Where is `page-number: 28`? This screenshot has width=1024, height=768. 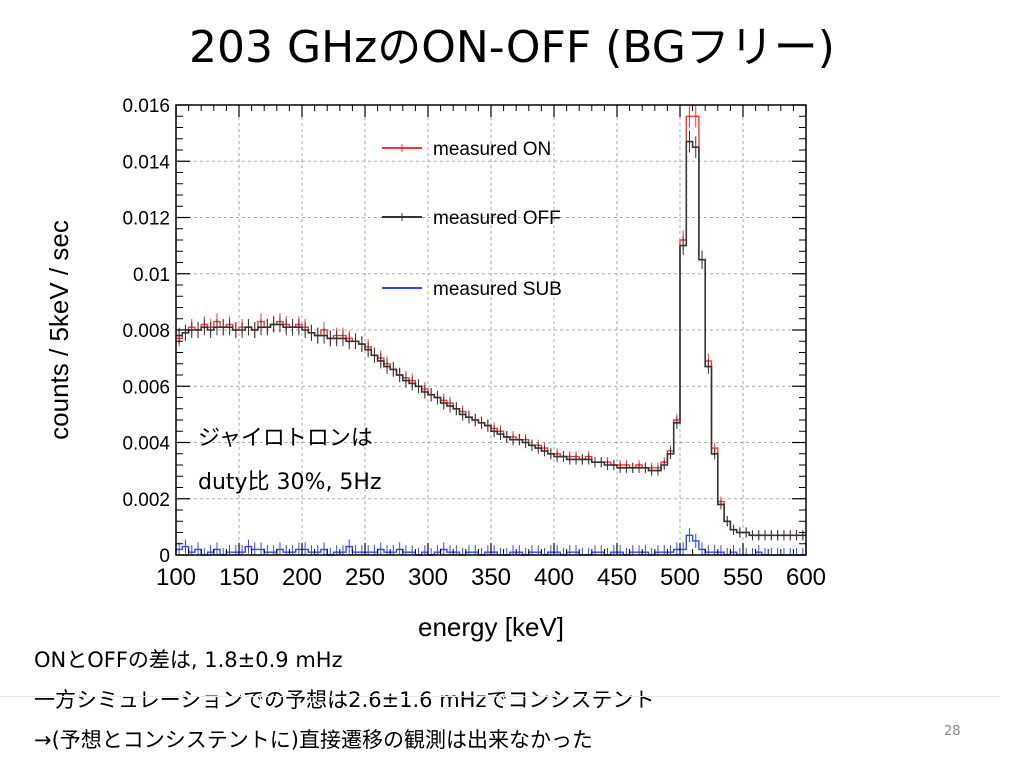 page-number: 28 is located at coordinates (952, 731).